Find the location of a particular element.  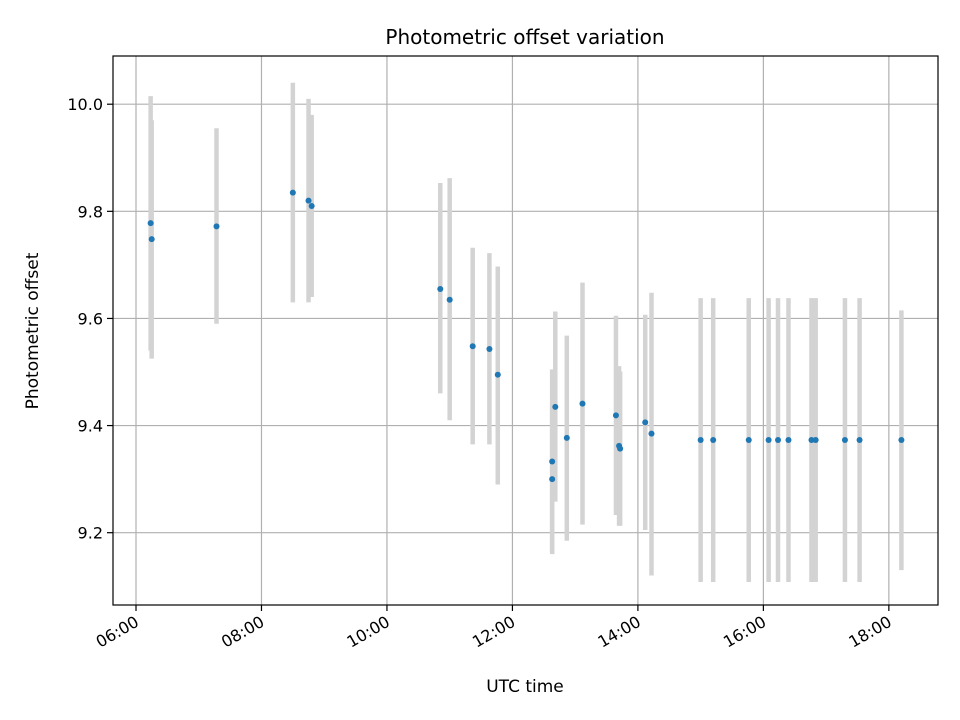

x-axis-ticks: 06:00 08:00 10:00 12:00 14:00 16:00 18:00 is located at coordinates (494, 628).